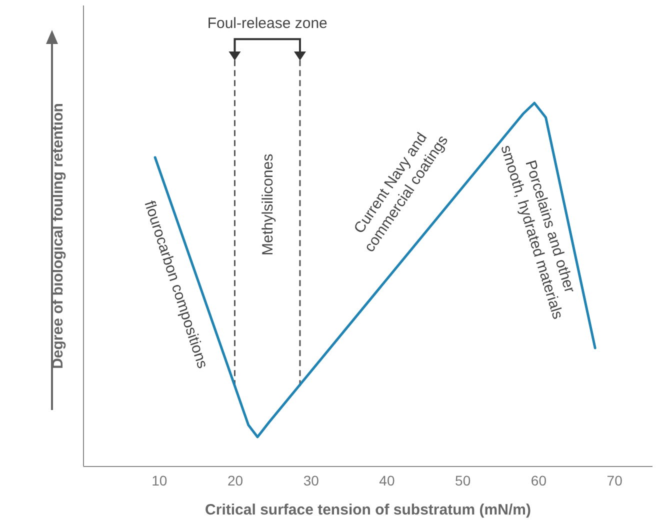 Image resolution: width=660 pixels, height=532 pixels. Describe the element at coordinates (160, 480) in the screenshot. I see `x-tick-label: 10` at that location.